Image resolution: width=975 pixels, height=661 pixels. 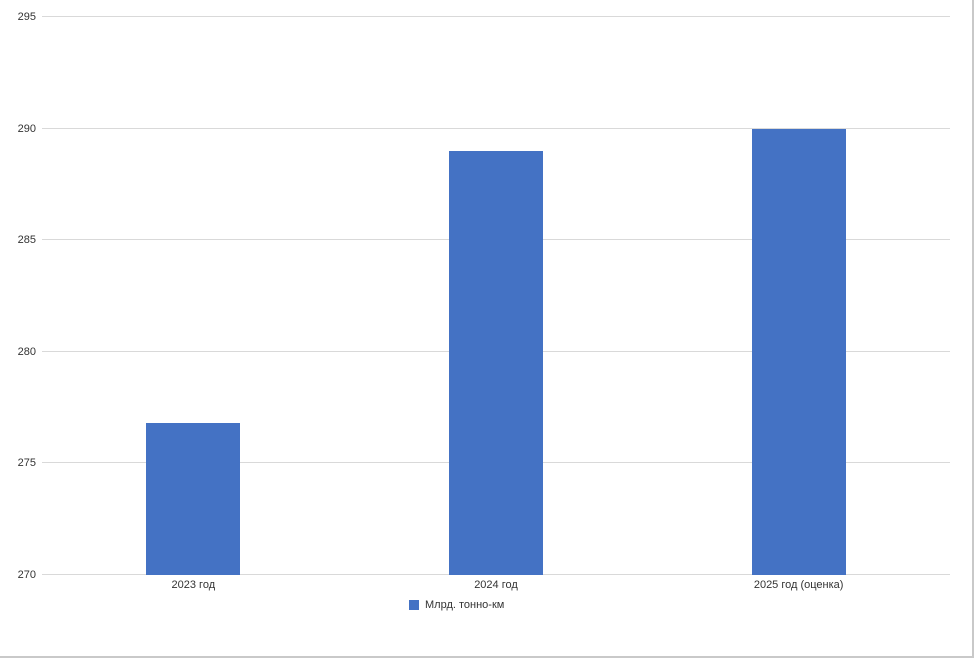 What do you see at coordinates (26, 463) in the screenshot?
I see `y-axis-tick-label: 275` at bounding box center [26, 463].